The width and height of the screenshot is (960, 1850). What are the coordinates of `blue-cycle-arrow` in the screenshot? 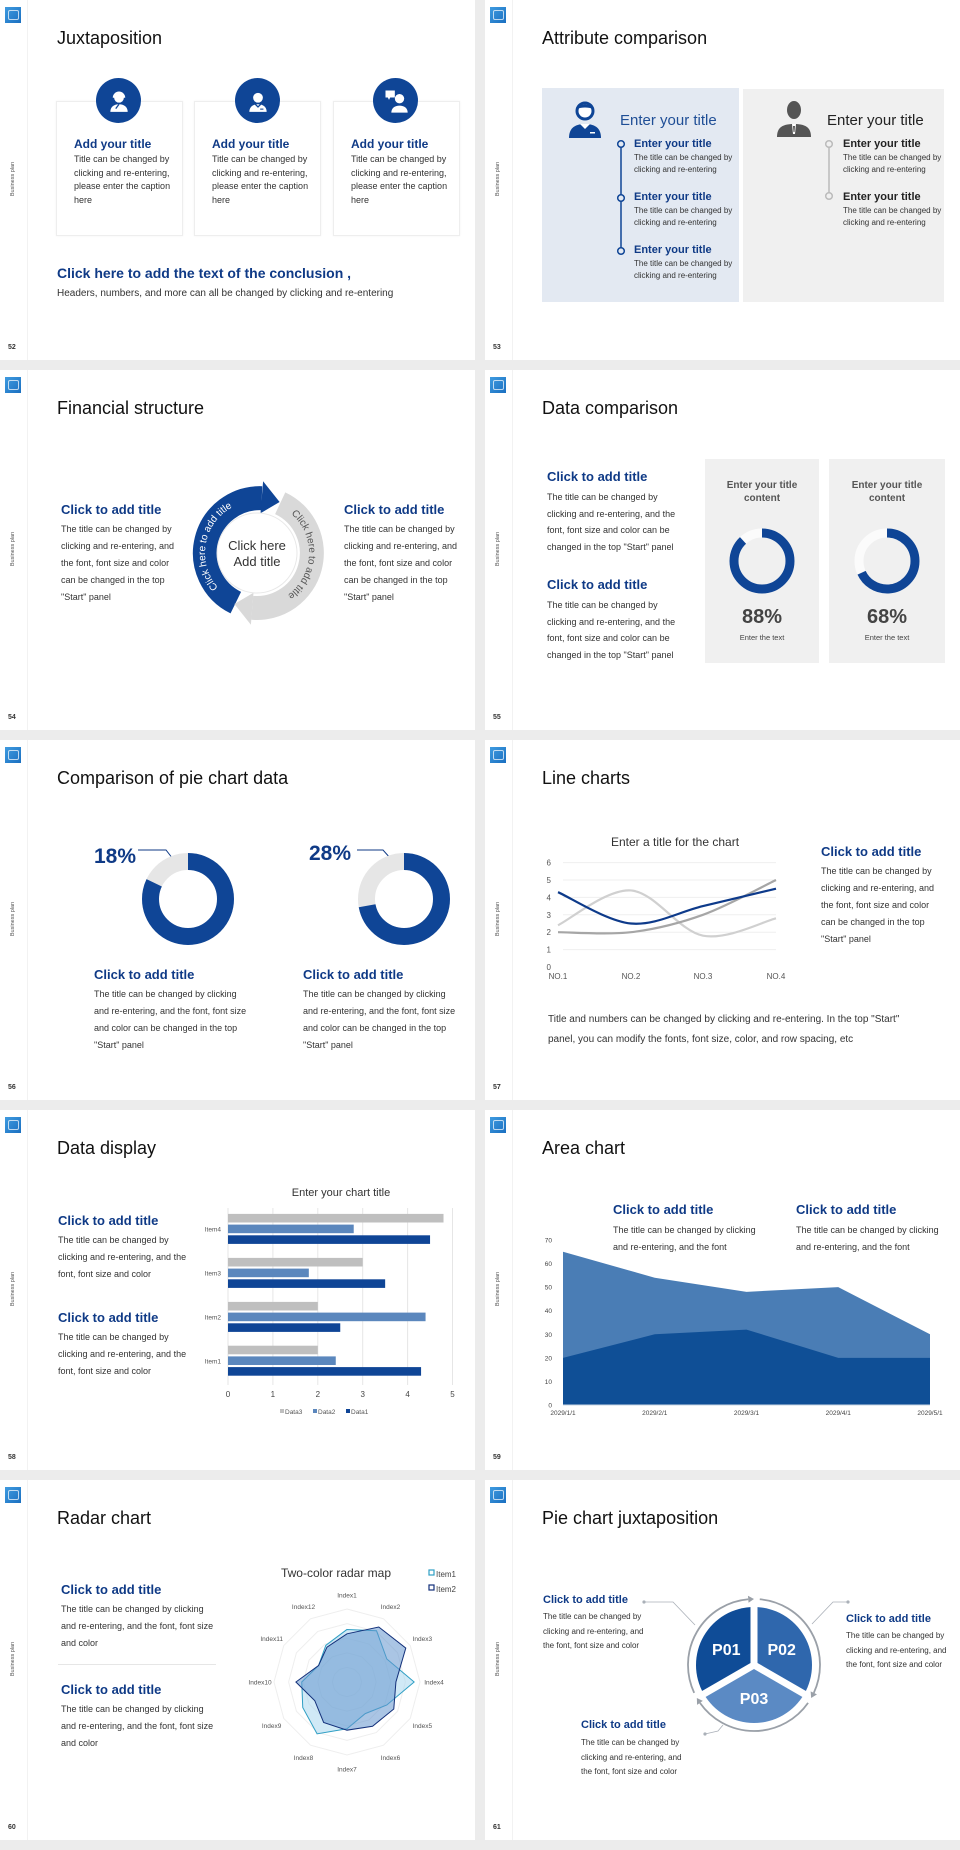 It's located at (227, 550).